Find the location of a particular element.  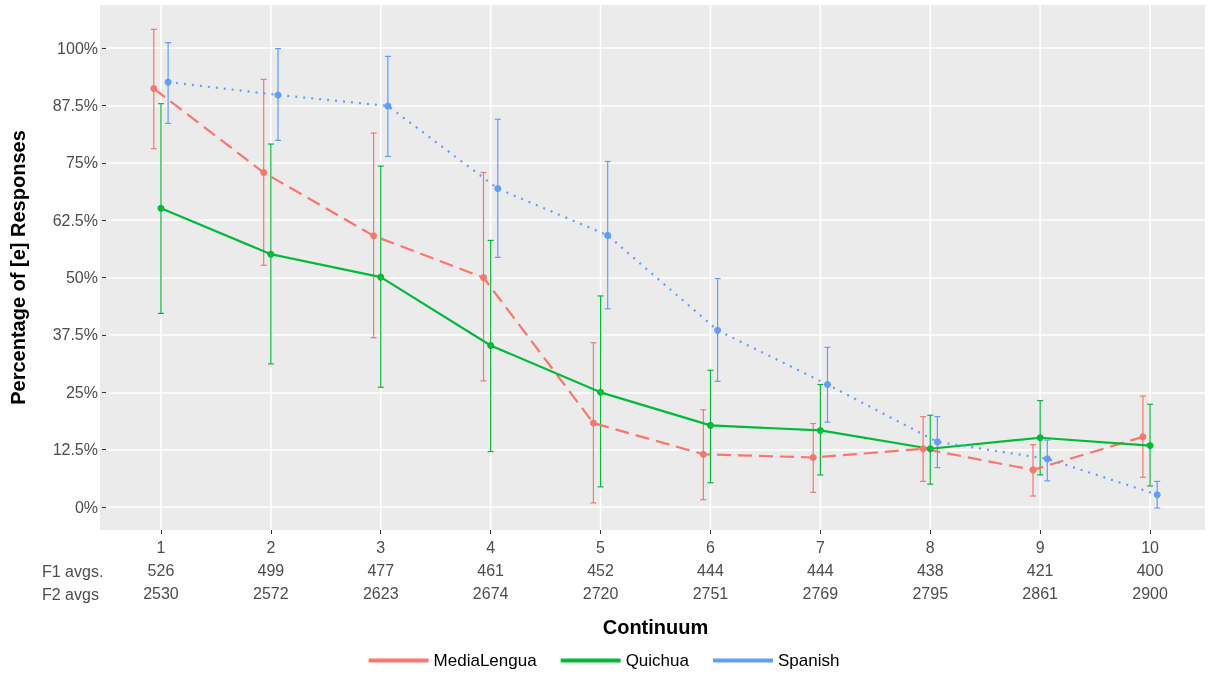

legend-label: Spanish is located at coordinates (808, 660).